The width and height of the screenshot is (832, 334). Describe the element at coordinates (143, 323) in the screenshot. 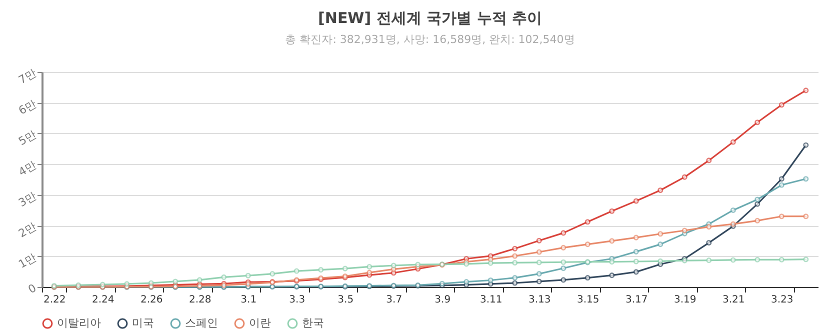

I see `legend-label: 미국` at that location.